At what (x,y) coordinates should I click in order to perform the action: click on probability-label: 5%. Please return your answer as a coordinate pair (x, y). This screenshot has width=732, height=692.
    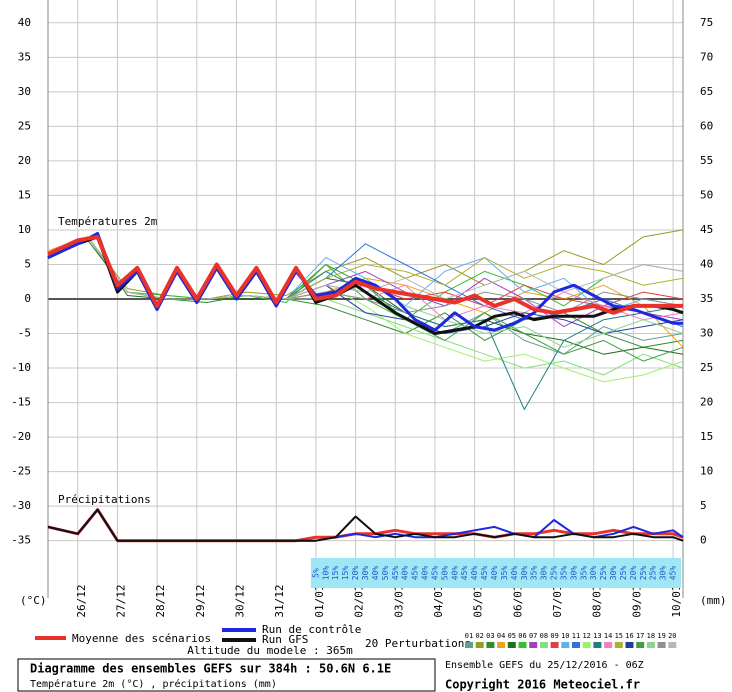
    Looking at the image, I should click on (315, 573).